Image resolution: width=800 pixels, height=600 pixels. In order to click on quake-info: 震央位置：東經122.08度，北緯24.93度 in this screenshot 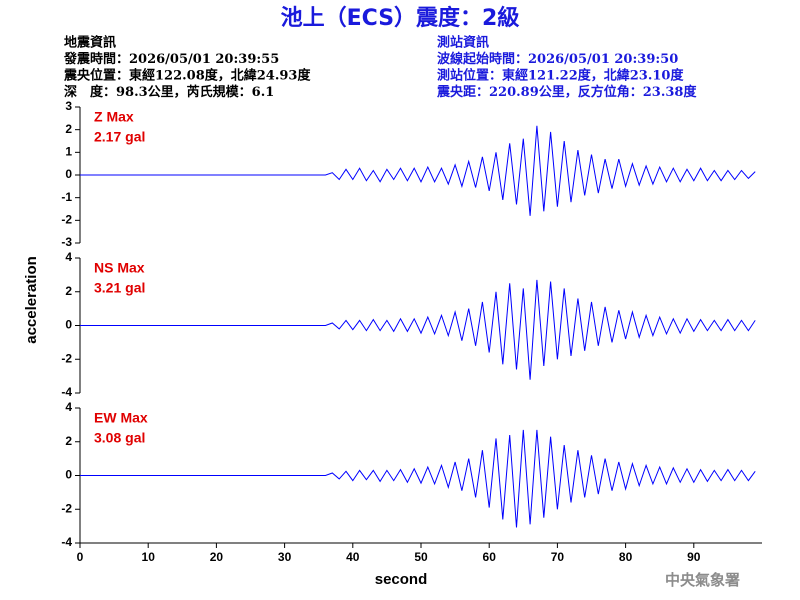, I will do `click(187, 76)`.